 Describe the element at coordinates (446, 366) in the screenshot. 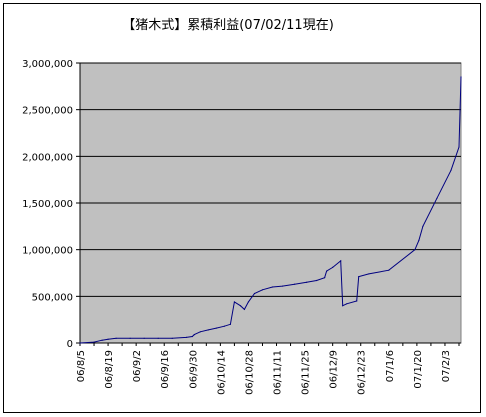

I see `x-tick-label: 07/2/3` at that location.